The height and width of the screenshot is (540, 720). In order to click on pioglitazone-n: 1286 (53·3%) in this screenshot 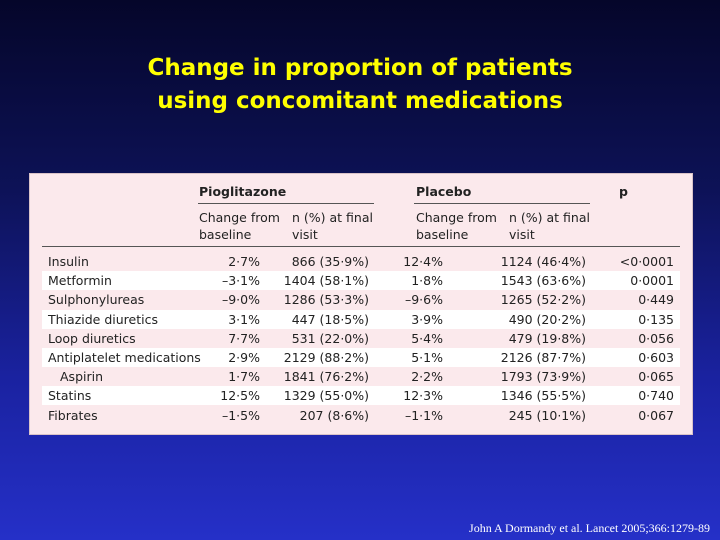, I will do `click(326, 300)`.